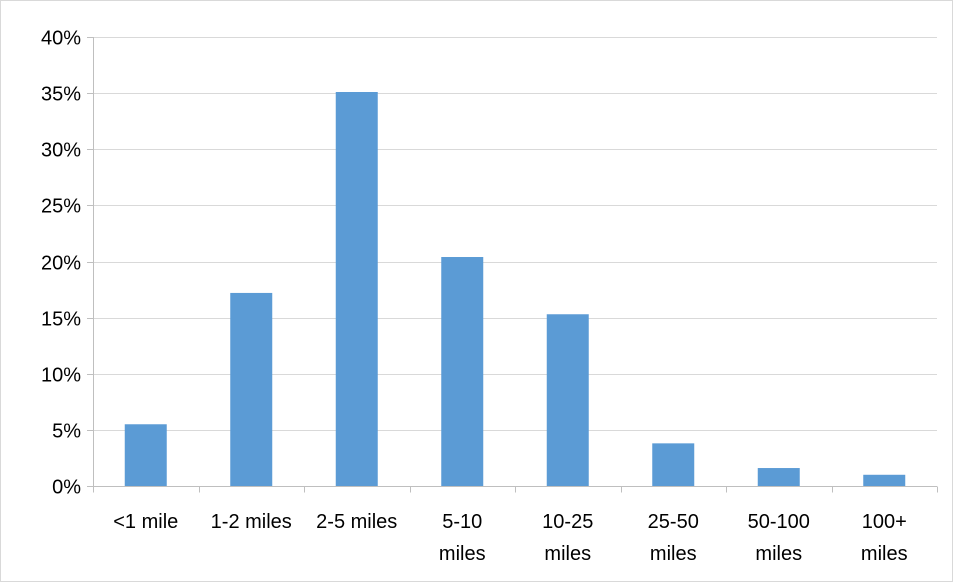 This screenshot has height=583, width=954. What do you see at coordinates (61, 320) in the screenshot?
I see `y-tick-label: 15%` at bounding box center [61, 320].